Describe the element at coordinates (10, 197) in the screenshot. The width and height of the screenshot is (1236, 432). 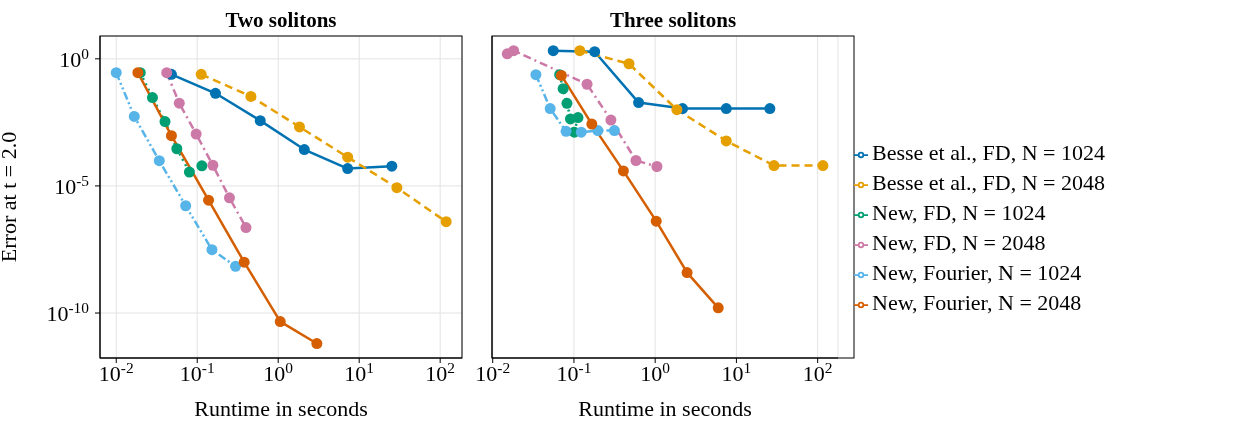
I see `y-axis-title: Error at t = 2.0` at that location.